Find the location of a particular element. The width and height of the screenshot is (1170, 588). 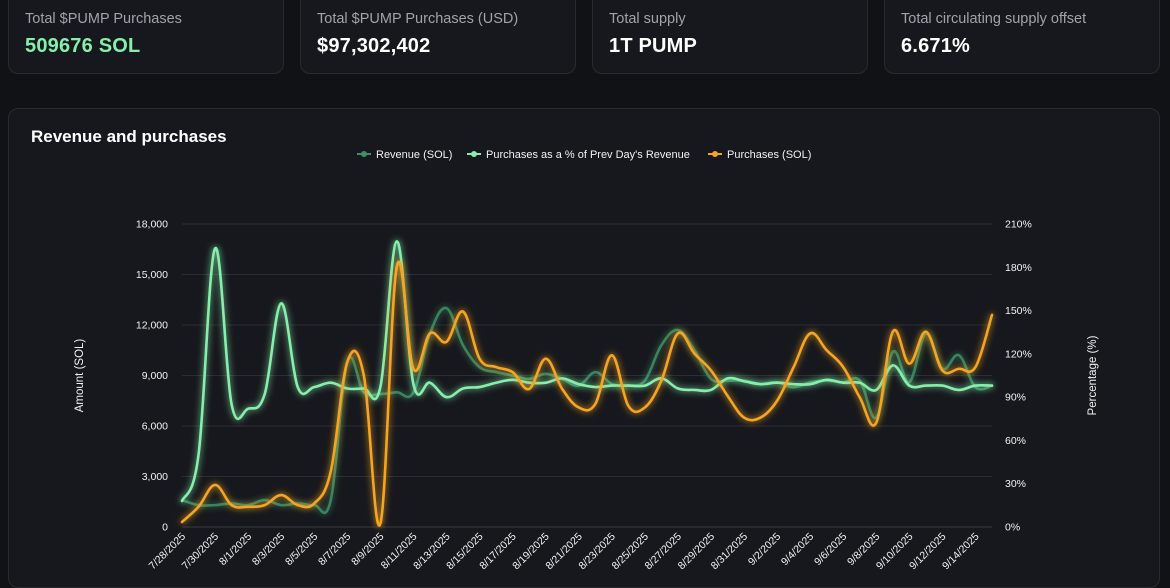

y2-tick-label: 180% is located at coordinates (1018, 268).